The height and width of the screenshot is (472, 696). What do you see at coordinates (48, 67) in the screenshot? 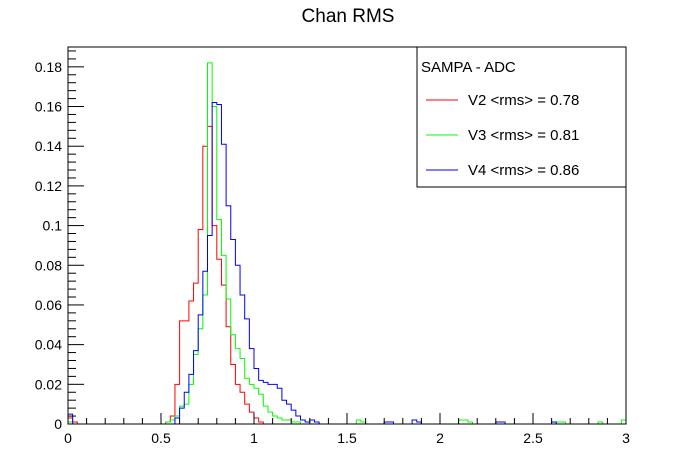
I see `y-tick-label: 0.18` at bounding box center [48, 67].